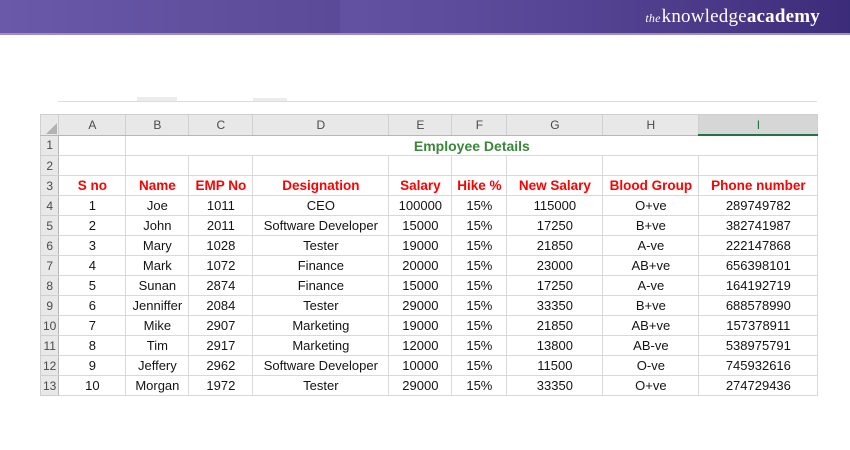 This screenshot has height=450, width=850. Describe the element at coordinates (758, 365) in the screenshot. I see `cell-I12: 745932616` at that location.